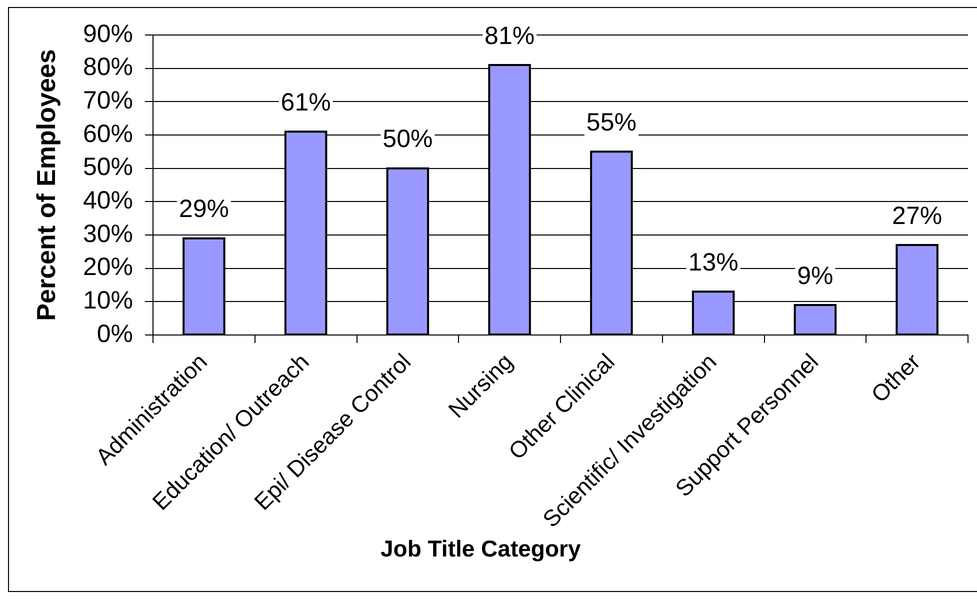  I want to click on y-axis-title: Percent of Employees, so click(45, 185).